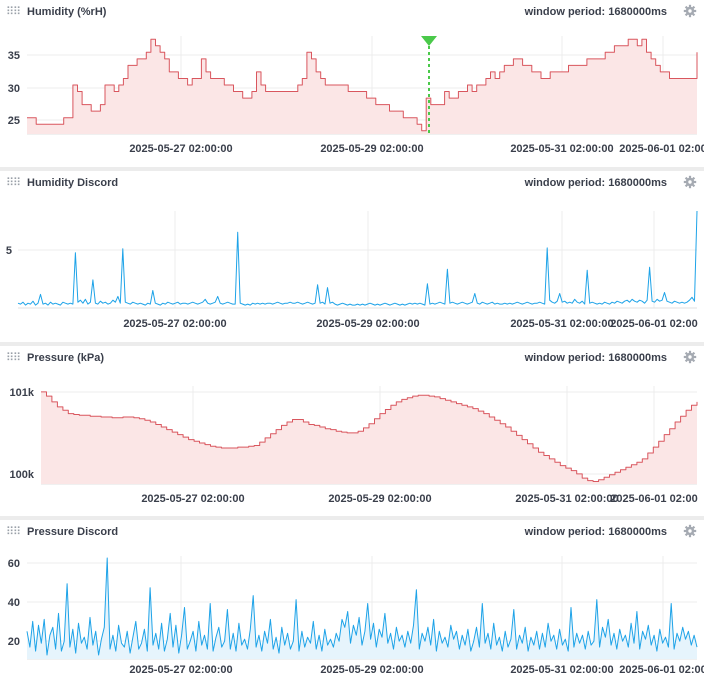 The height and width of the screenshot is (684, 704). Describe the element at coordinates (22, 393) in the screenshot. I see `y-tick-label: 101k` at that location.